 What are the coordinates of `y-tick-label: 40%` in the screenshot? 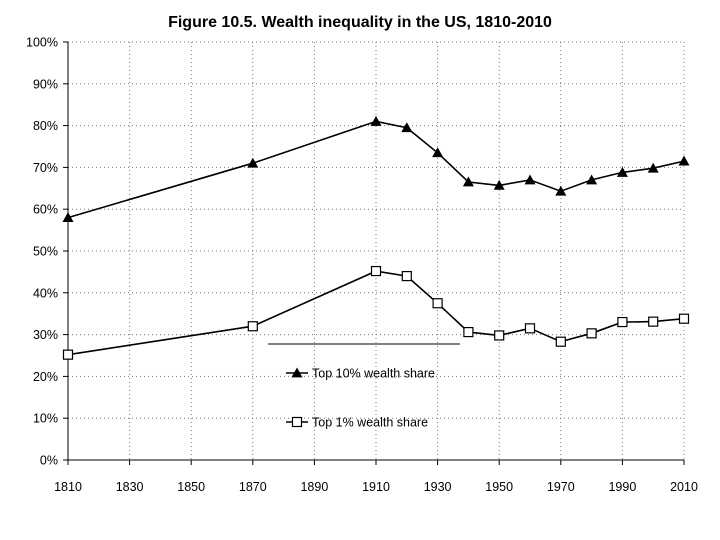 It's located at (45, 293).